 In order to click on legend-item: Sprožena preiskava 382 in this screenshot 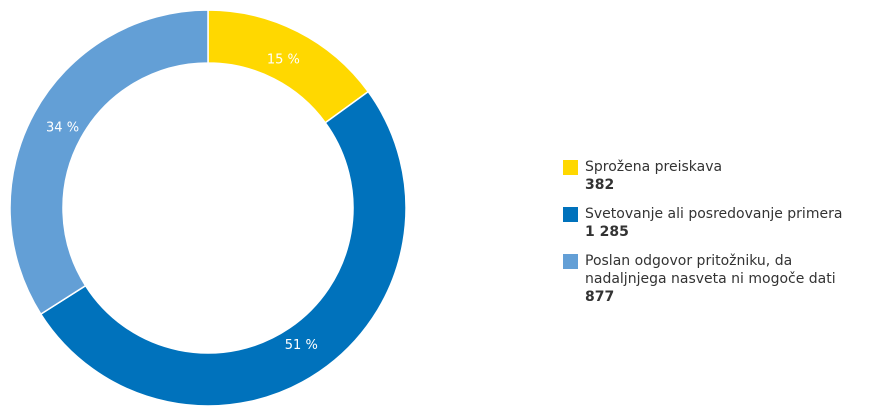, I will do `click(719, 176)`.